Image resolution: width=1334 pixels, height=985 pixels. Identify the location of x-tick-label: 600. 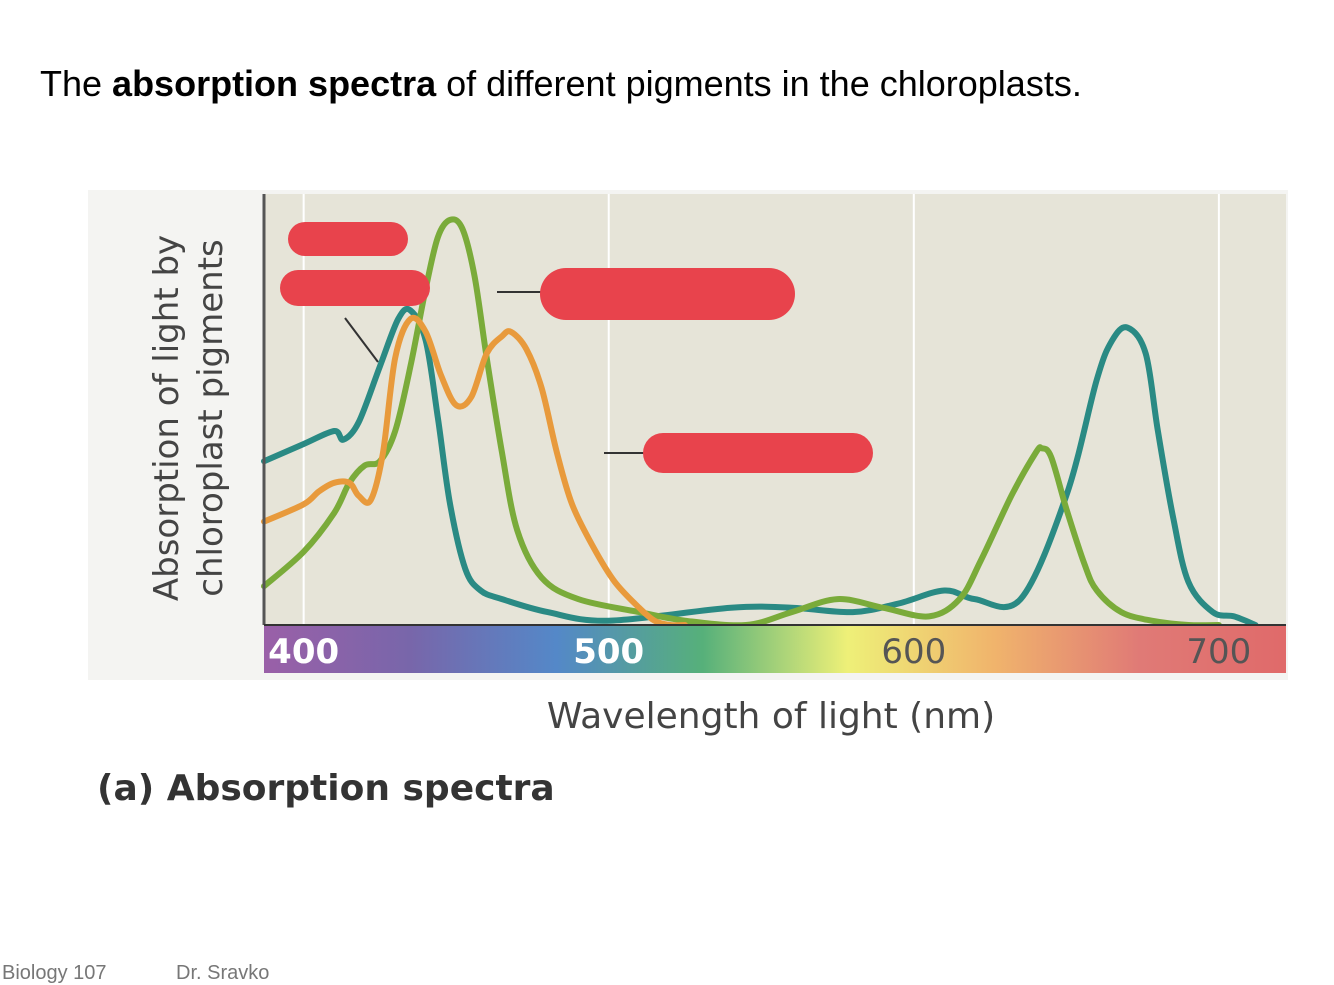
(913, 652).